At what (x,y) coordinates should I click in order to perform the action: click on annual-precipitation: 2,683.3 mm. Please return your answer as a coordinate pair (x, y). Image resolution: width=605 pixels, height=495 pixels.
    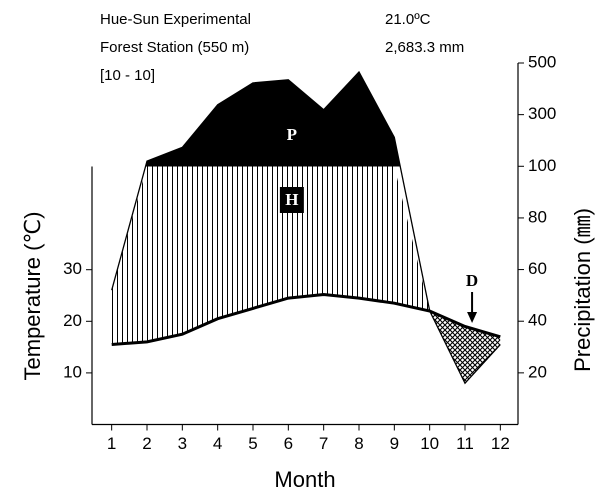
    Looking at the image, I should click on (424, 47).